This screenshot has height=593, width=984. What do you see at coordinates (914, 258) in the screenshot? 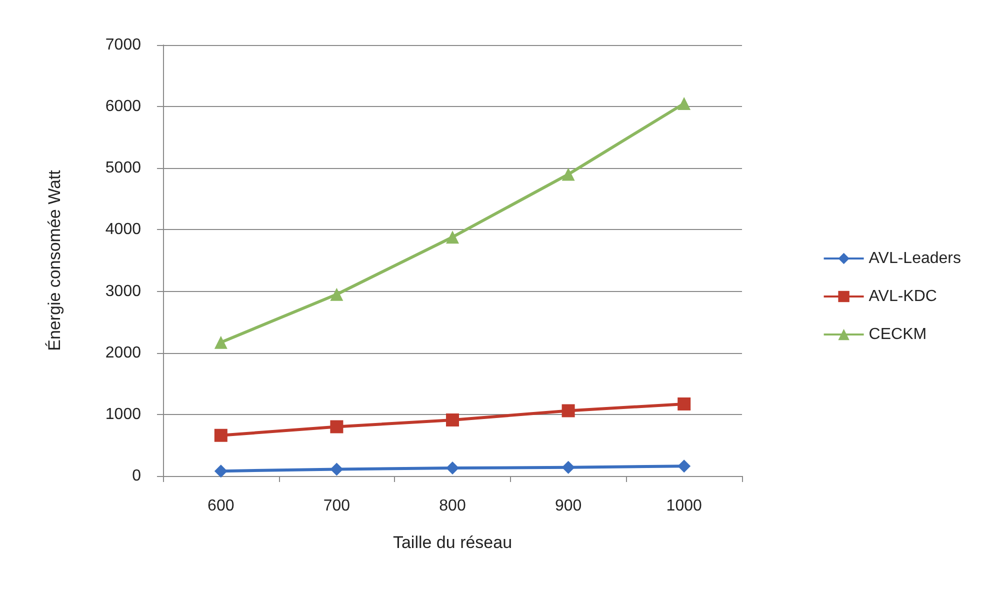
I see `legend-label: AVL-Leaders` at bounding box center [914, 258].